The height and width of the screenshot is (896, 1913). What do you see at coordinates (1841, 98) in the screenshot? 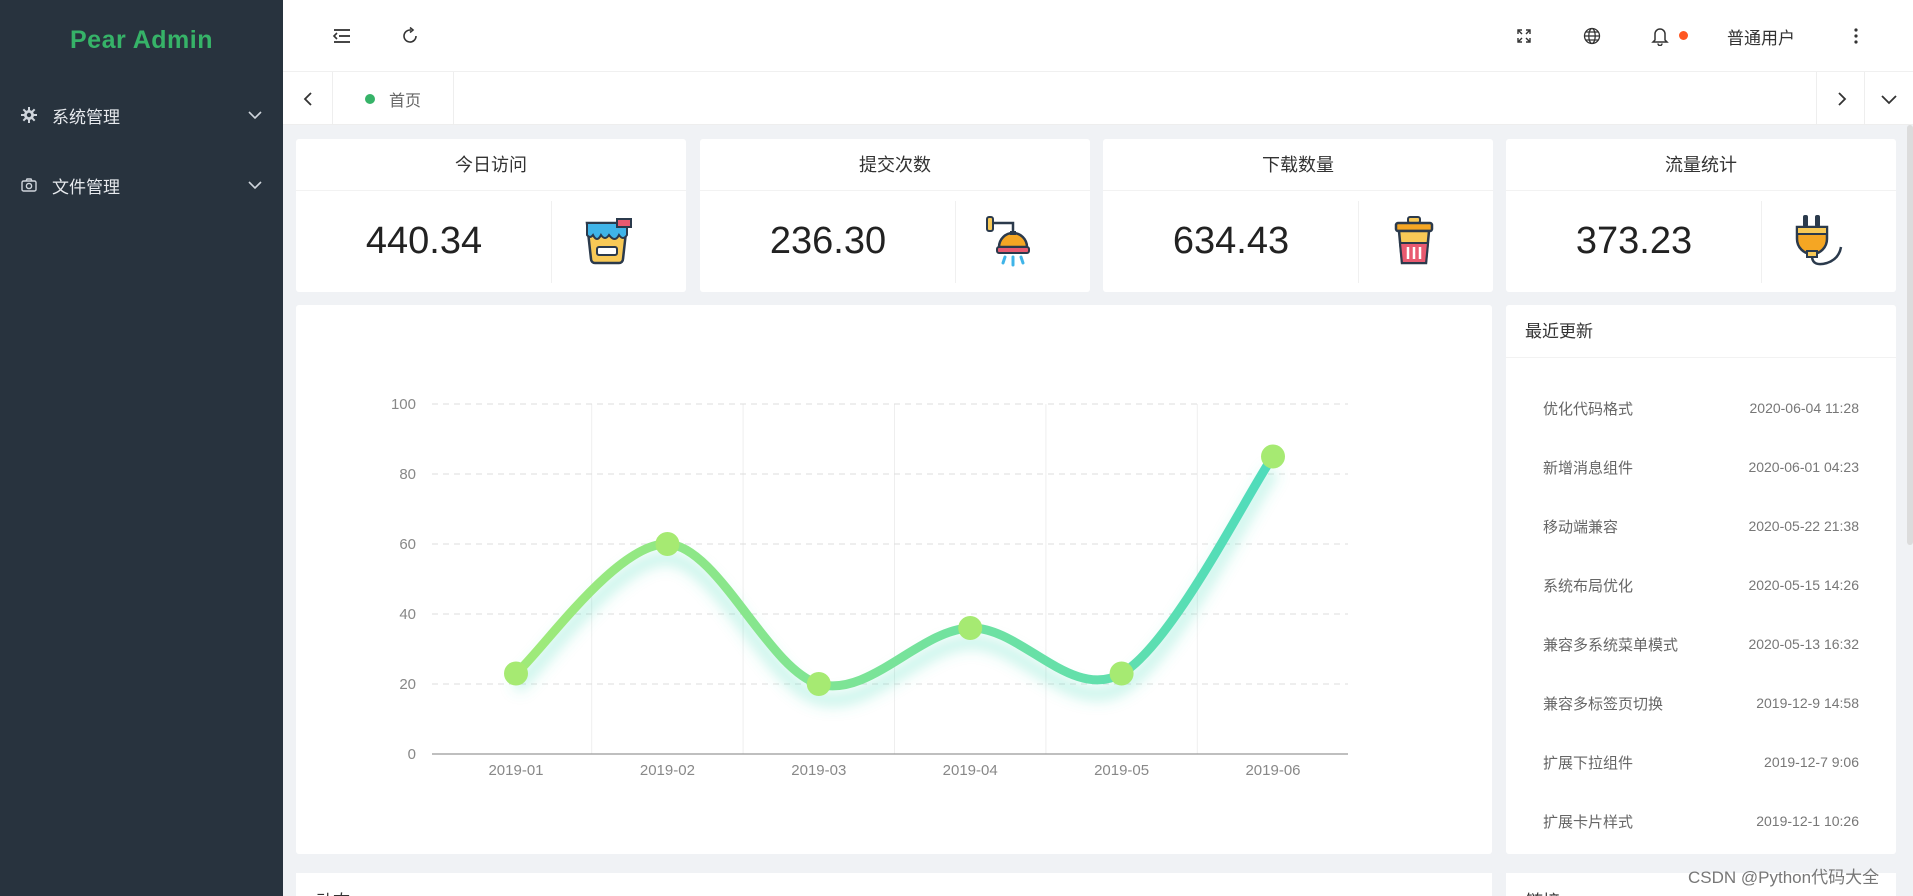
I see `tab-scroll-right-button` at bounding box center [1841, 98].